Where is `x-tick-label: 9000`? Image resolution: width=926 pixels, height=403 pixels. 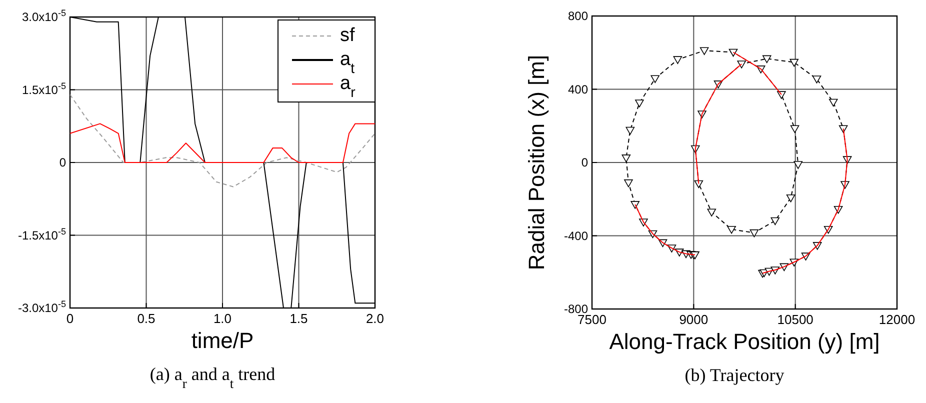 x-tick-label: 9000 is located at coordinates (693, 319).